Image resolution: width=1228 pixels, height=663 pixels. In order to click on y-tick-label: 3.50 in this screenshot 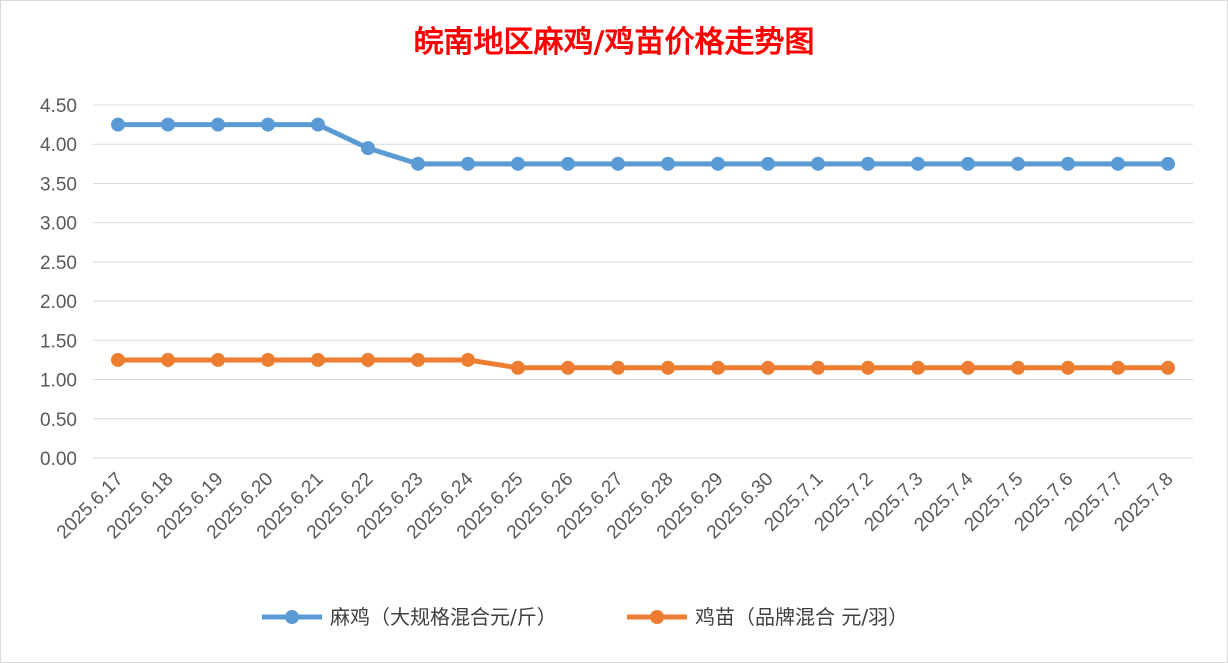, I will do `click(58, 184)`.